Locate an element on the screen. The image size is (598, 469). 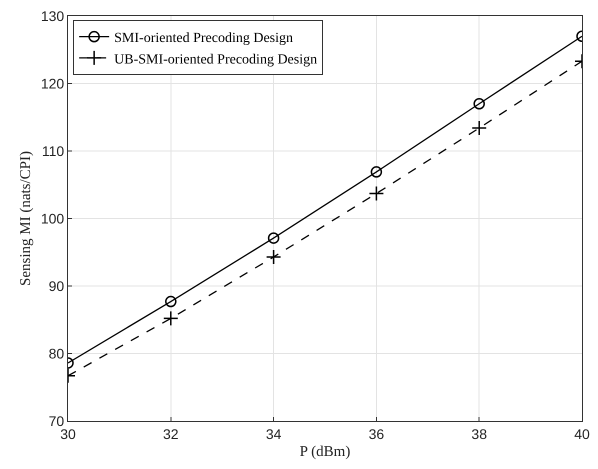
y-axis-title: Sensing MI (nats/CPI) is located at coordinates (26, 218).